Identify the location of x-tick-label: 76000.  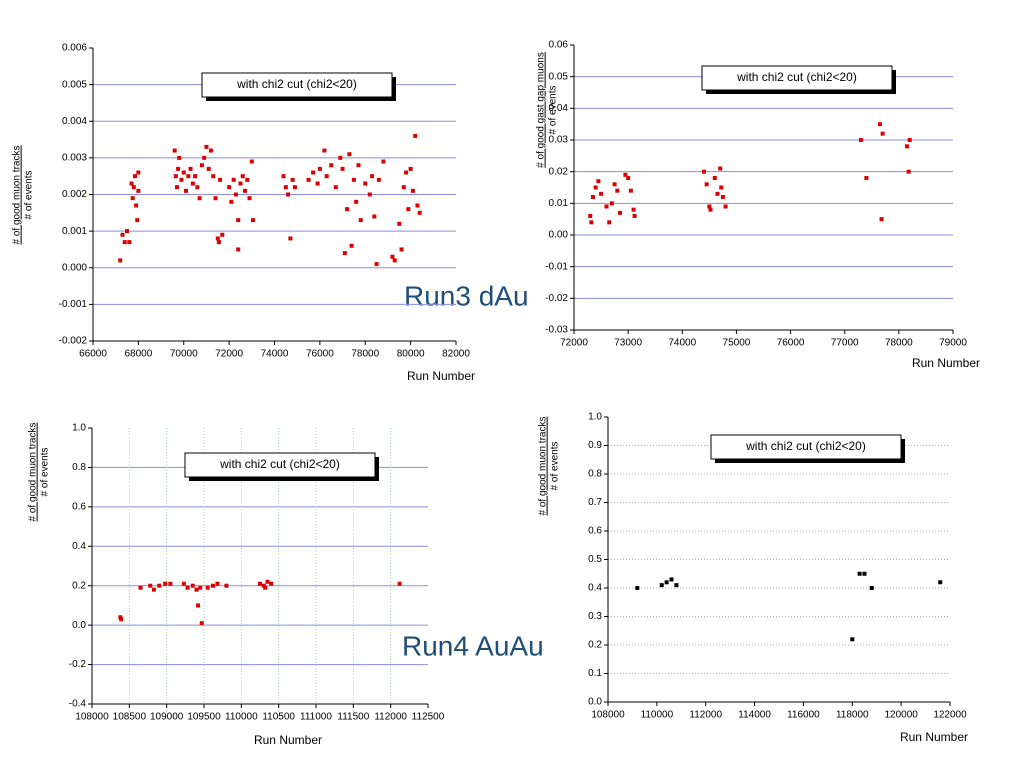
(320, 354).